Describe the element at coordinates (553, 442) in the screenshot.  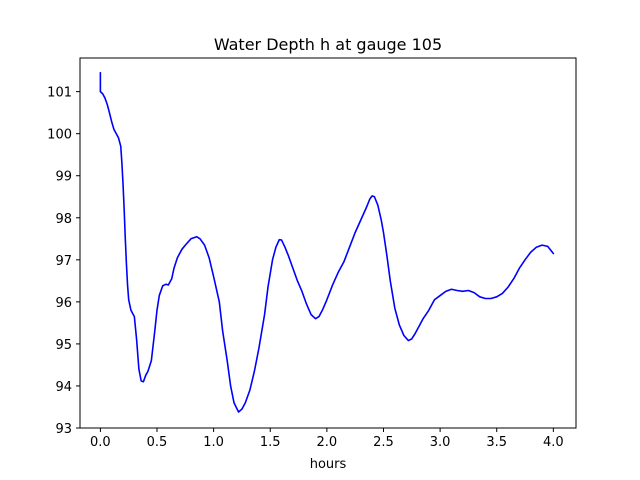
I see `x-tick-label: 4.0` at that location.